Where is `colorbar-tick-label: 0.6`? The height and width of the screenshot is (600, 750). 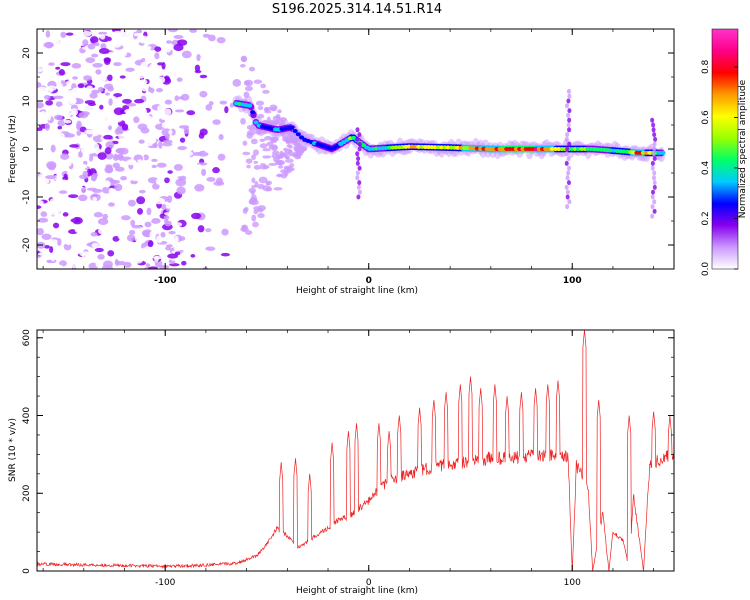
colorbar-tick-label: 0.6 is located at coordinates (706, 117).